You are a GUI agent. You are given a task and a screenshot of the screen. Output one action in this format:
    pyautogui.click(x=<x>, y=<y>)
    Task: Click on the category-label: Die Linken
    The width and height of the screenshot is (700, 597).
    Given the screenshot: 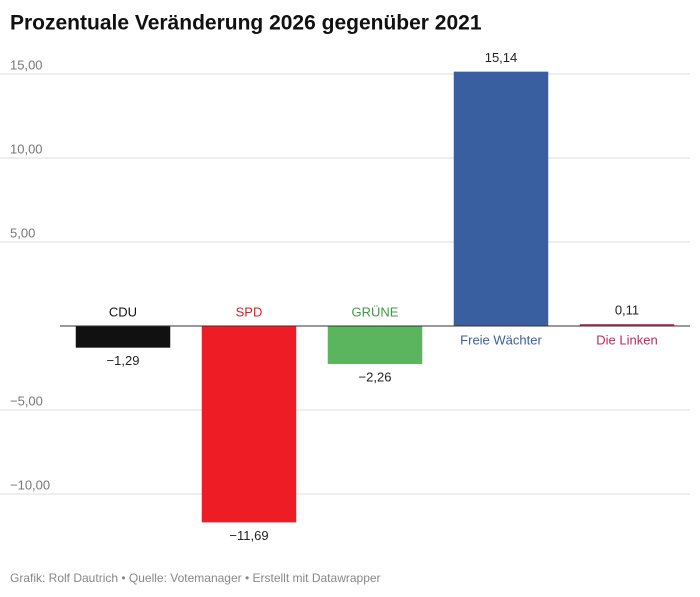 What is the action you would take?
    pyautogui.click(x=626, y=339)
    